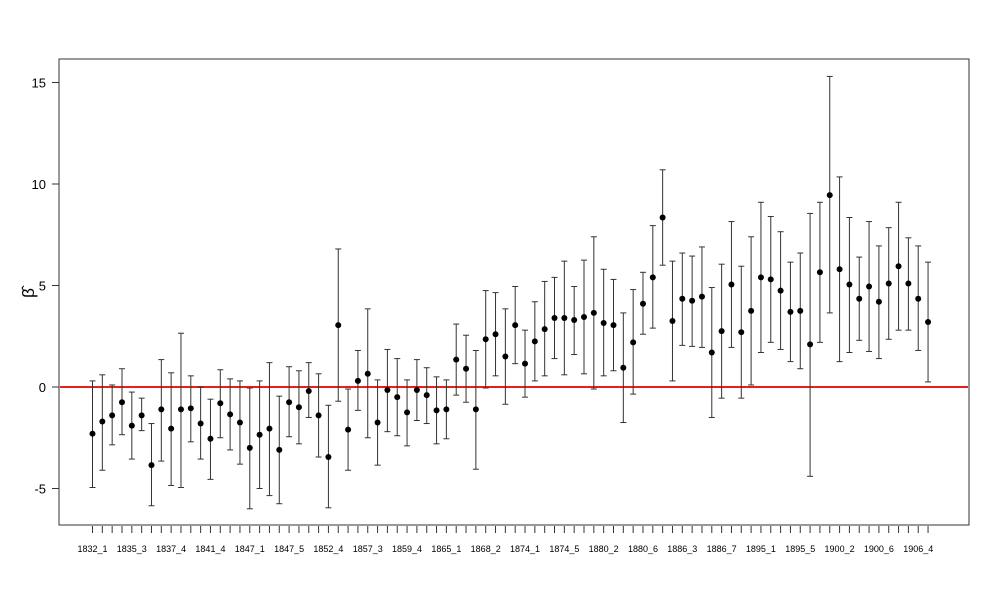  Describe the element at coordinates (132, 549) in the screenshot. I see `x-tick-label: 1835_3` at that location.